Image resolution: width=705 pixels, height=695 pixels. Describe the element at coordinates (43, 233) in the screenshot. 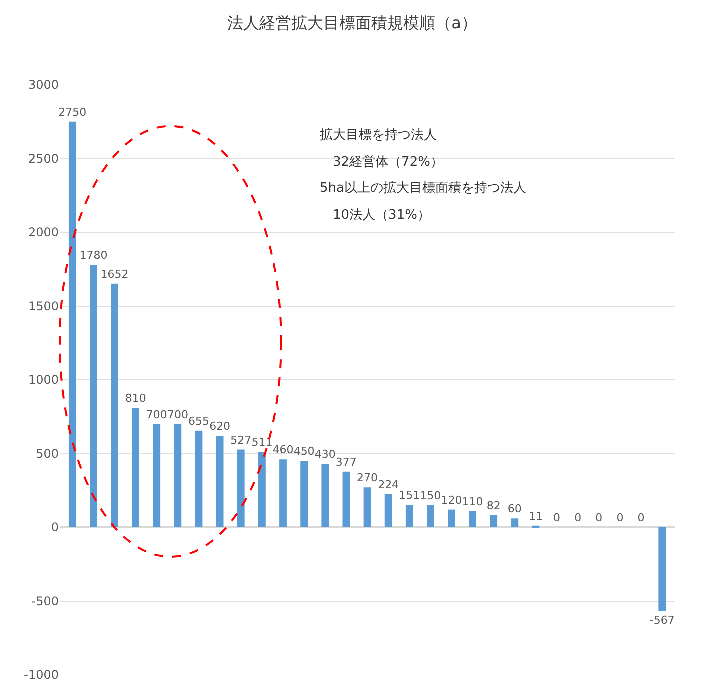

I see `y-tick-label: 2000` at that location.